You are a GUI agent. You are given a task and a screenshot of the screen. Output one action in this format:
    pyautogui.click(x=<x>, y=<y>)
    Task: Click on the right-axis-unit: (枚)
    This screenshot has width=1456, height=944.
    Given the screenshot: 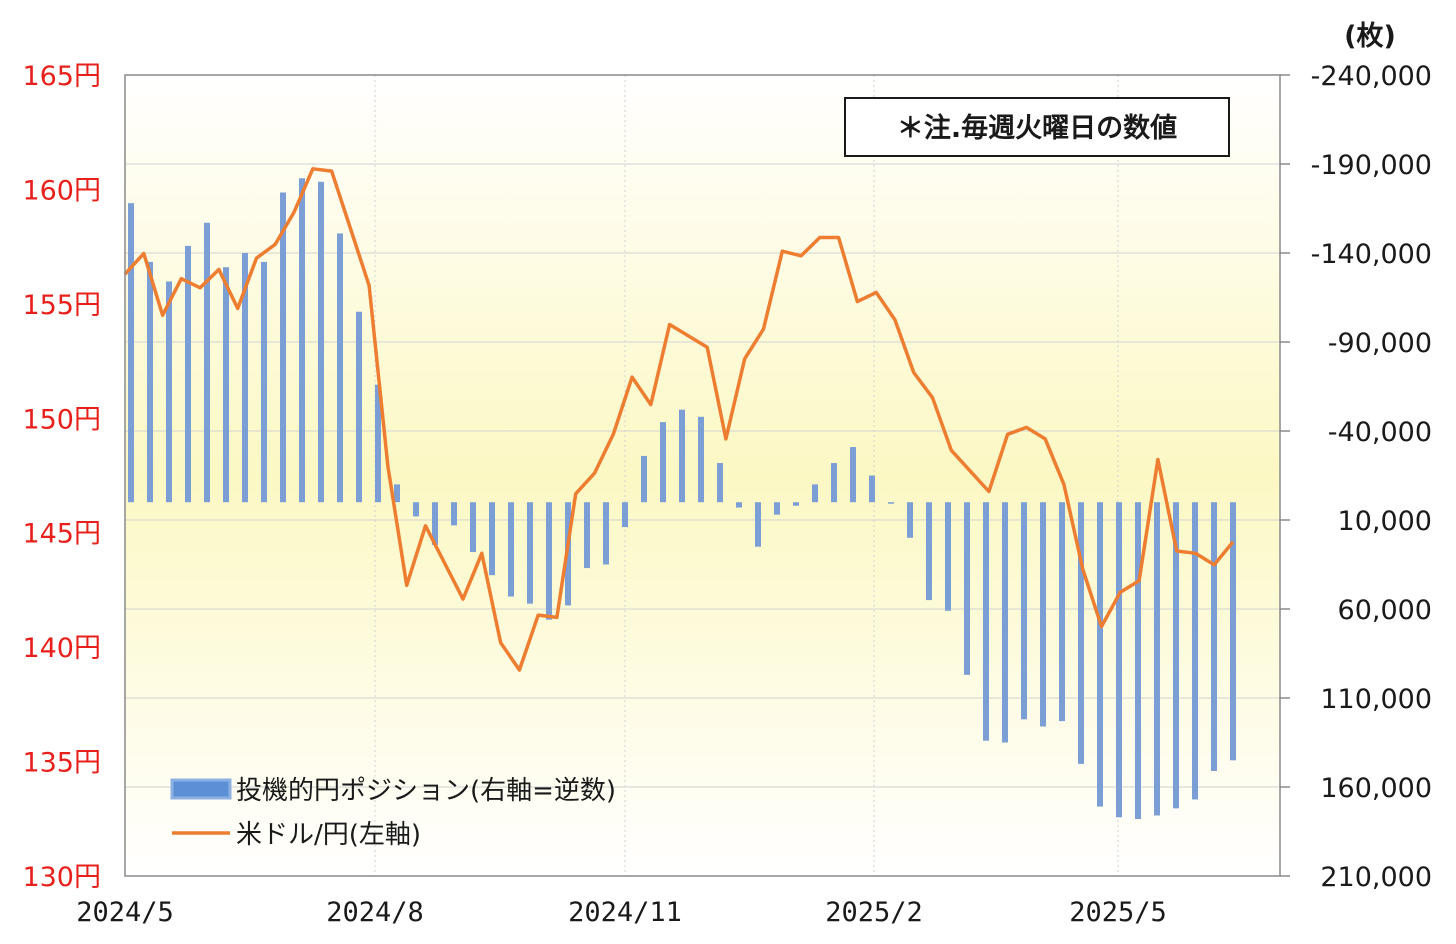 What is the action you would take?
    pyautogui.click(x=1370, y=36)
    